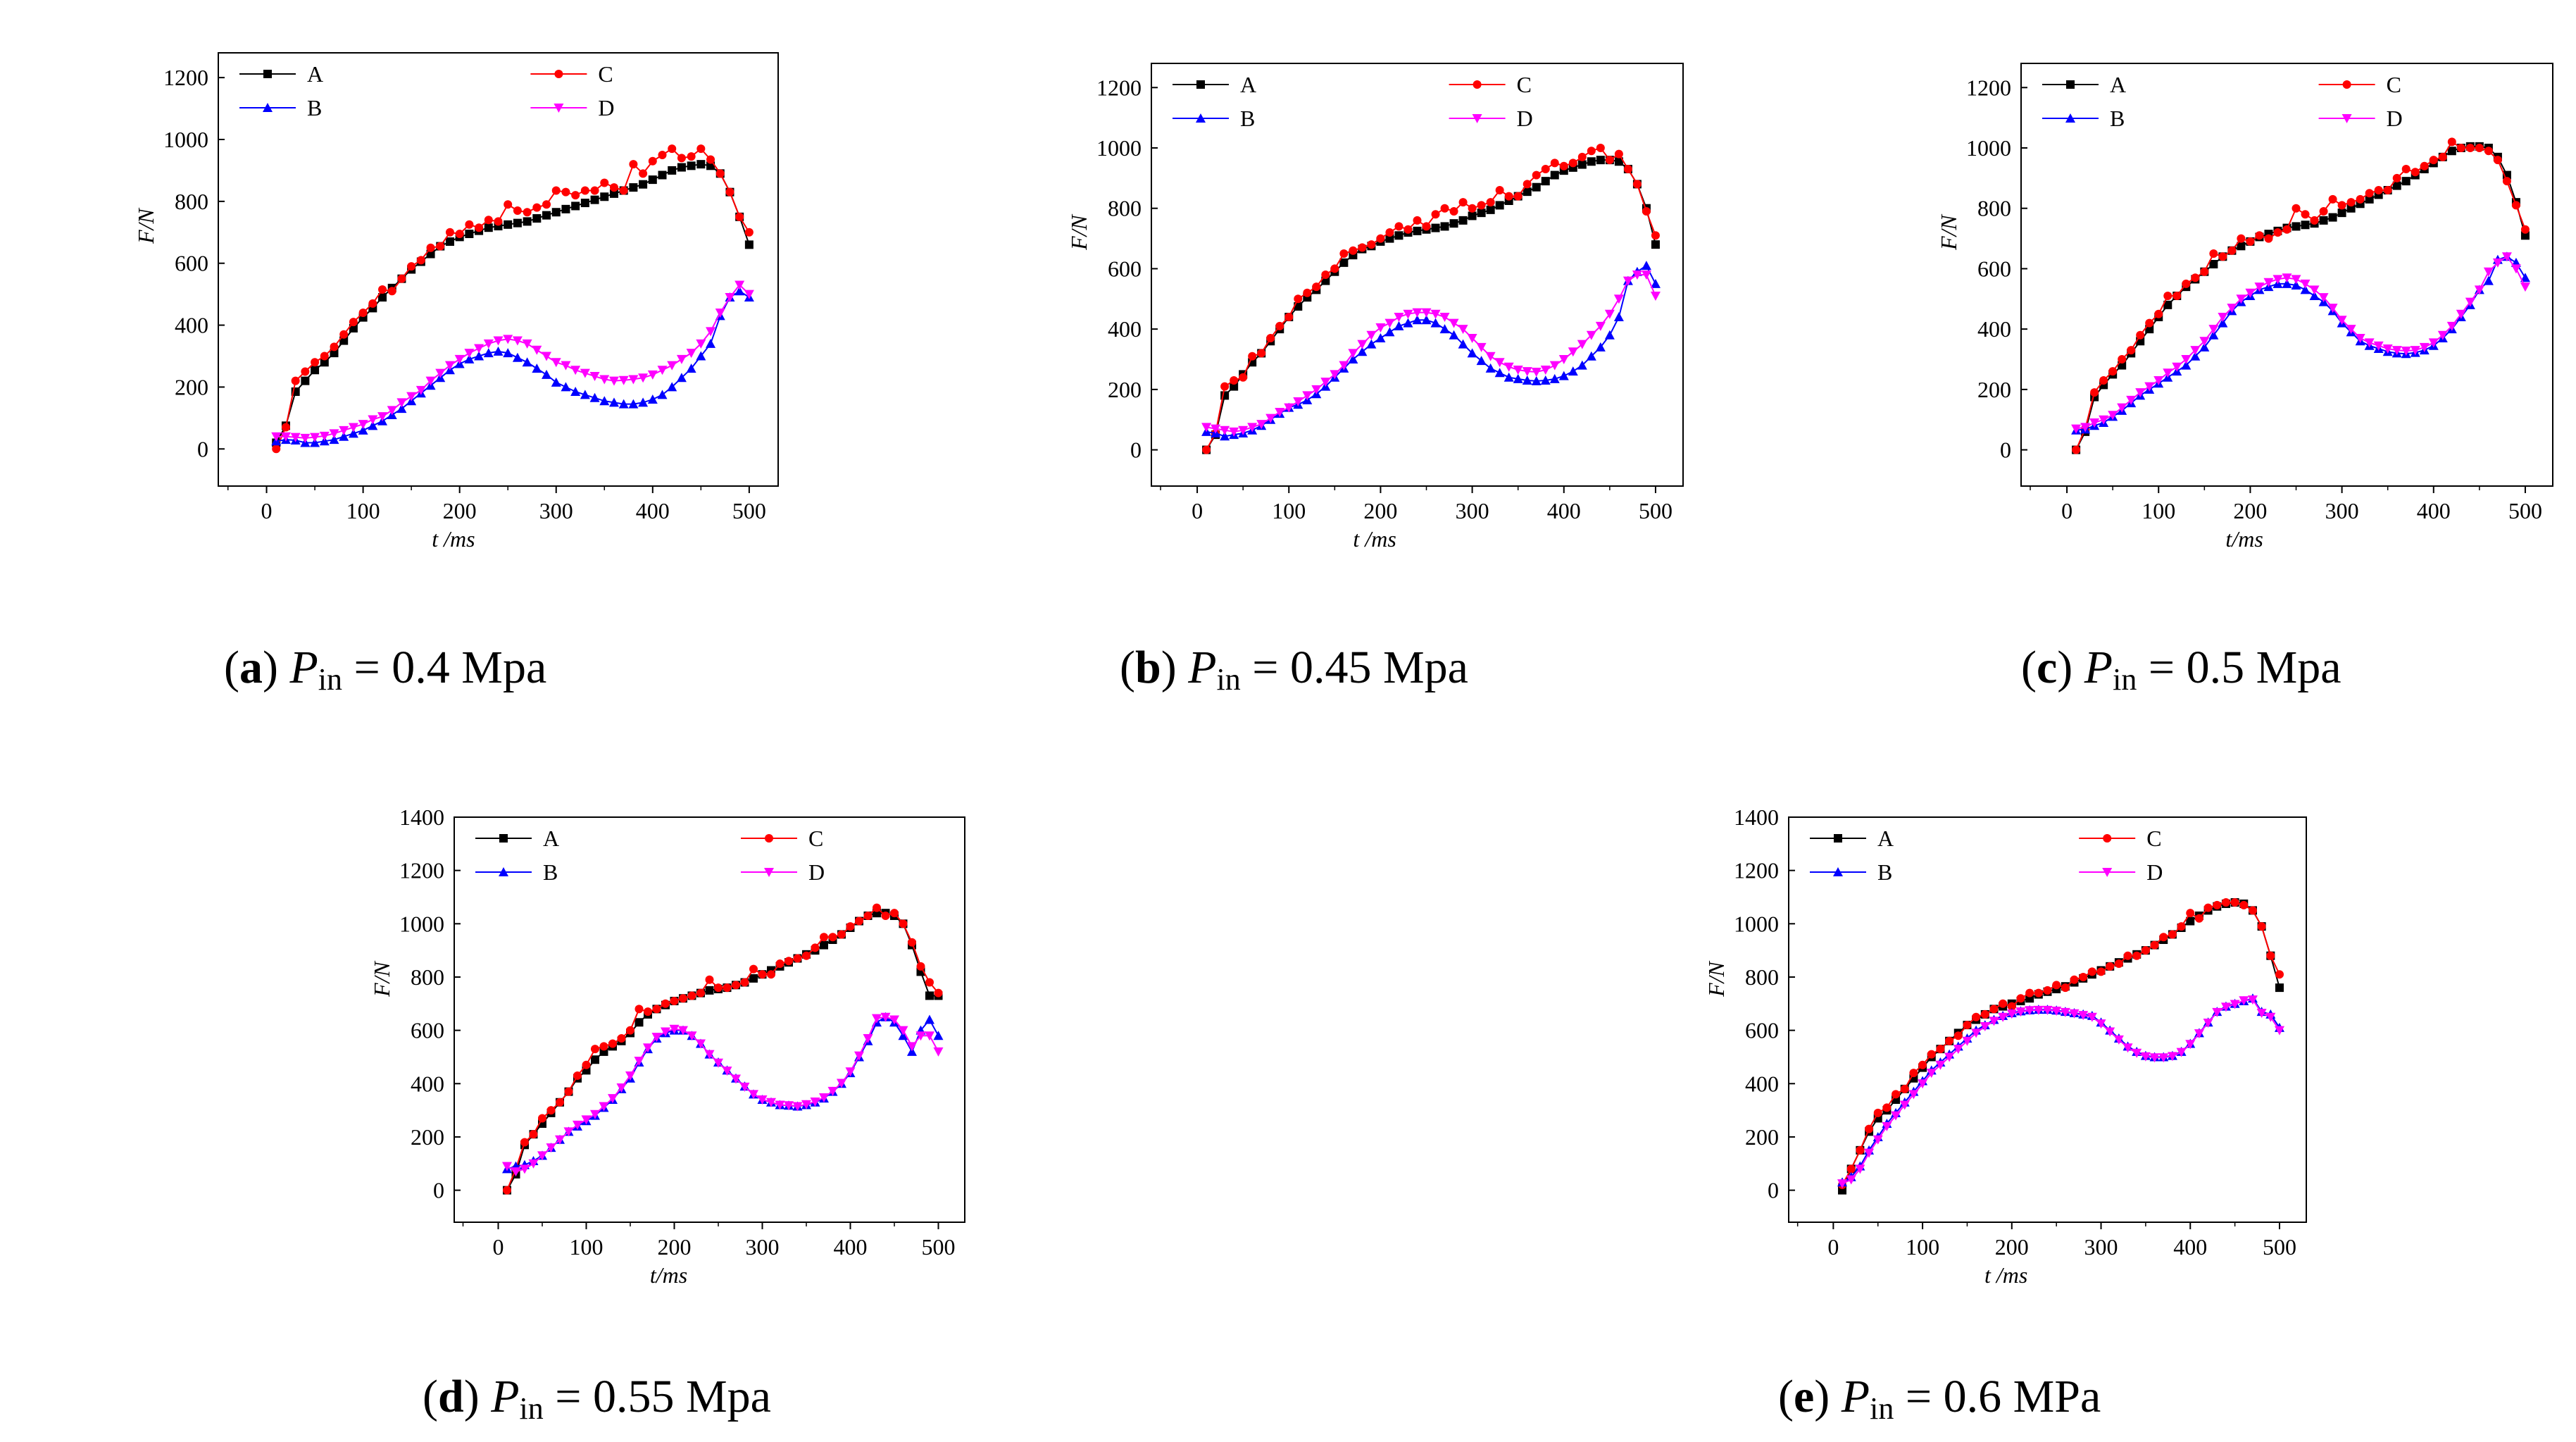  What do you see at coordinates (1197, 510) in the screenshot?
I see `x-tick-label: 0` at bounding box center [1197, 510].